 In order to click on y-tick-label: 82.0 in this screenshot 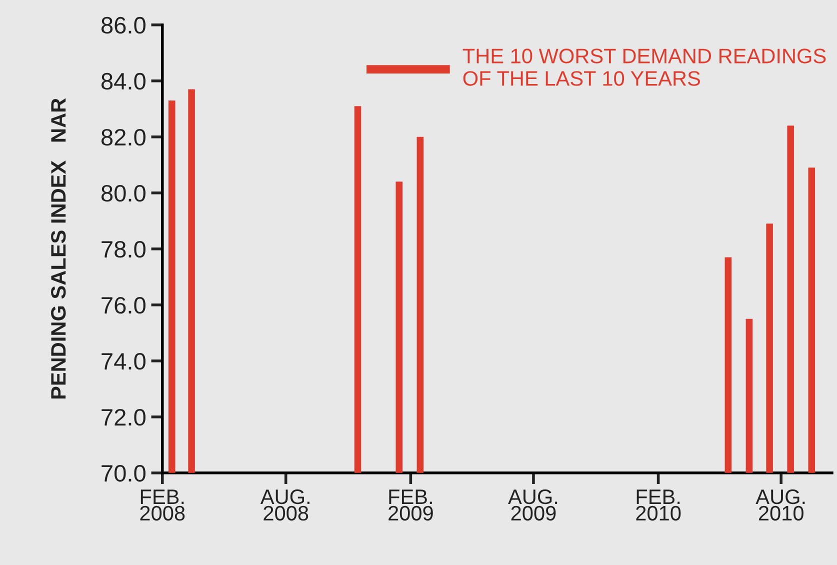, I will do `click(123, 137)`.